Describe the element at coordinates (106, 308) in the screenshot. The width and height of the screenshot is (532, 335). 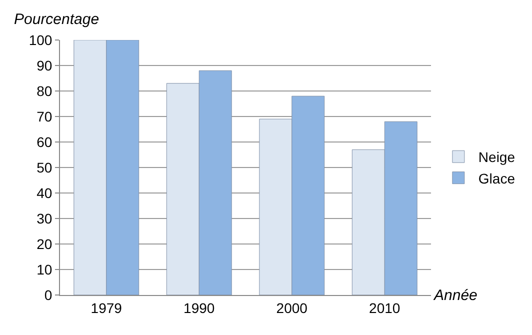
I see `x-tick-label: 1979` at that location.